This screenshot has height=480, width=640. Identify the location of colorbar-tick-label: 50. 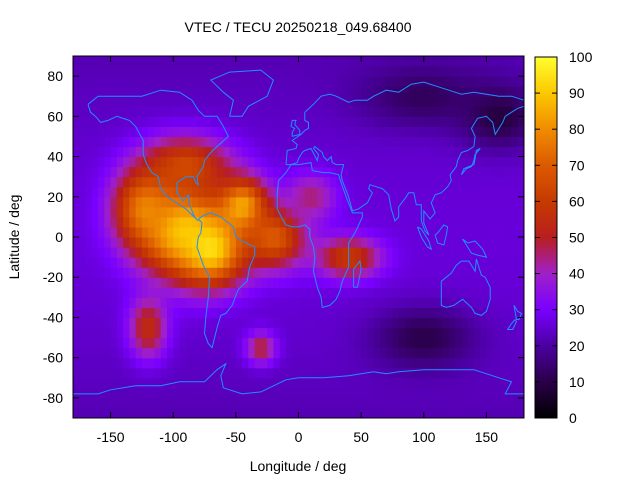
(577, 238).